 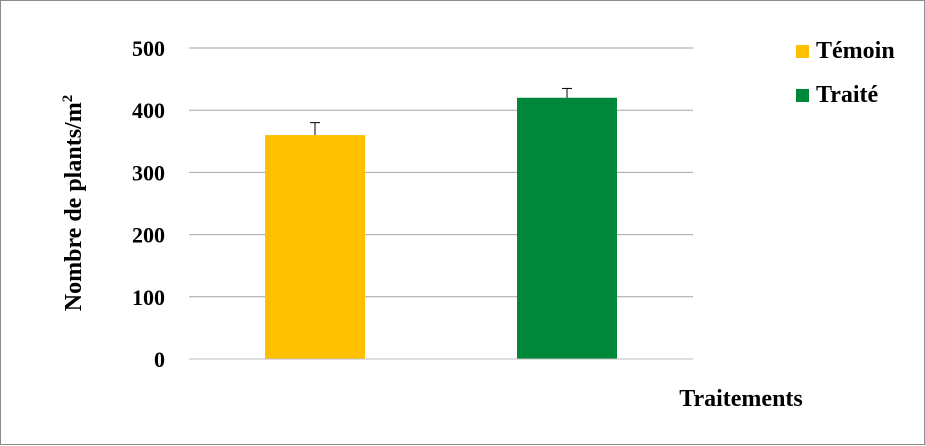 What do you see at coordinates (855, 51) in the screenshot?
I see `legend-label-0: Témoin` at bounding box center [855, 51].